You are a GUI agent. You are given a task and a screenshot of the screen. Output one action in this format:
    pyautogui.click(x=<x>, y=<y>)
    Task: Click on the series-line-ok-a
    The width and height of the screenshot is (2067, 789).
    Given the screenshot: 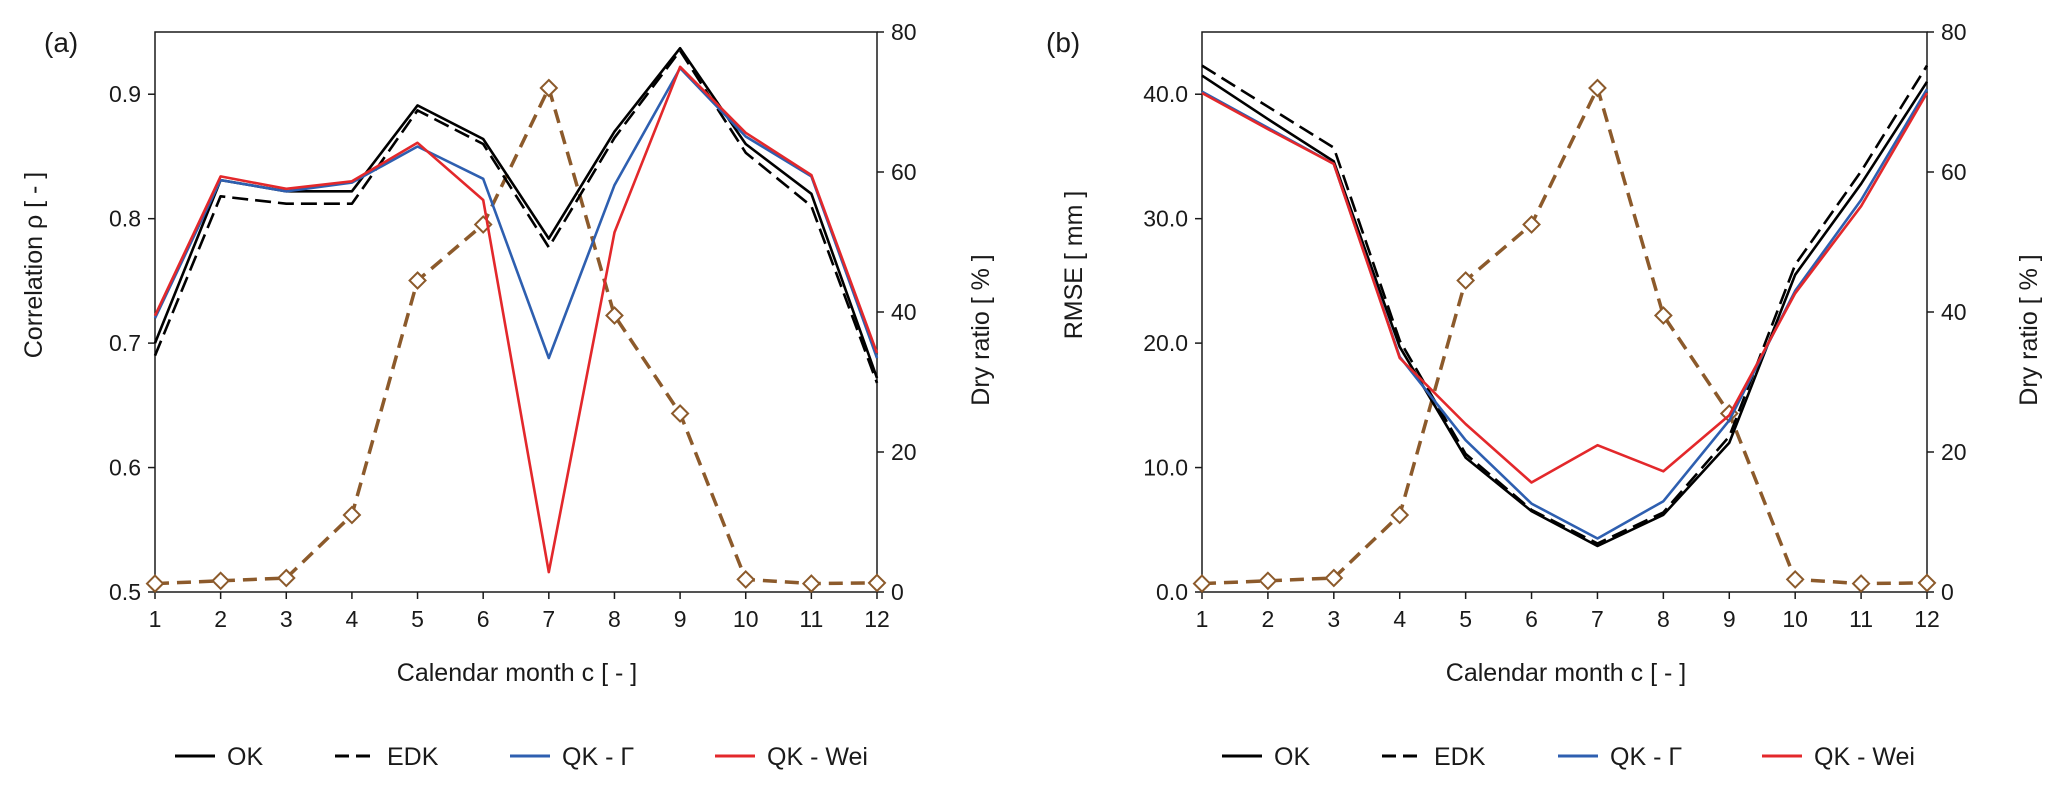 What is the action you would take?
    pyautogui.click(x=516, y=212)
    